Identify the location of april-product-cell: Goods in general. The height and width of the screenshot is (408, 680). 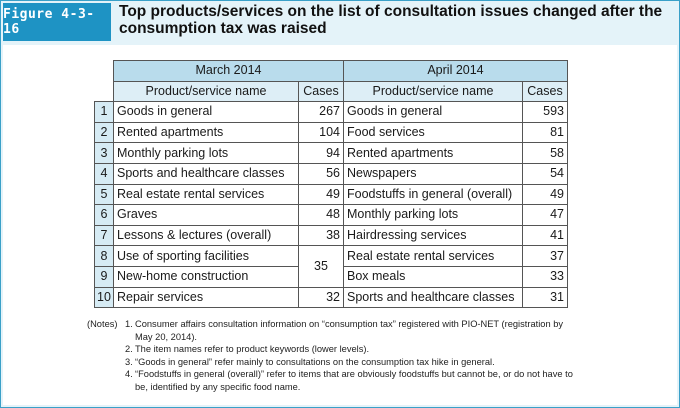
(433, 112).